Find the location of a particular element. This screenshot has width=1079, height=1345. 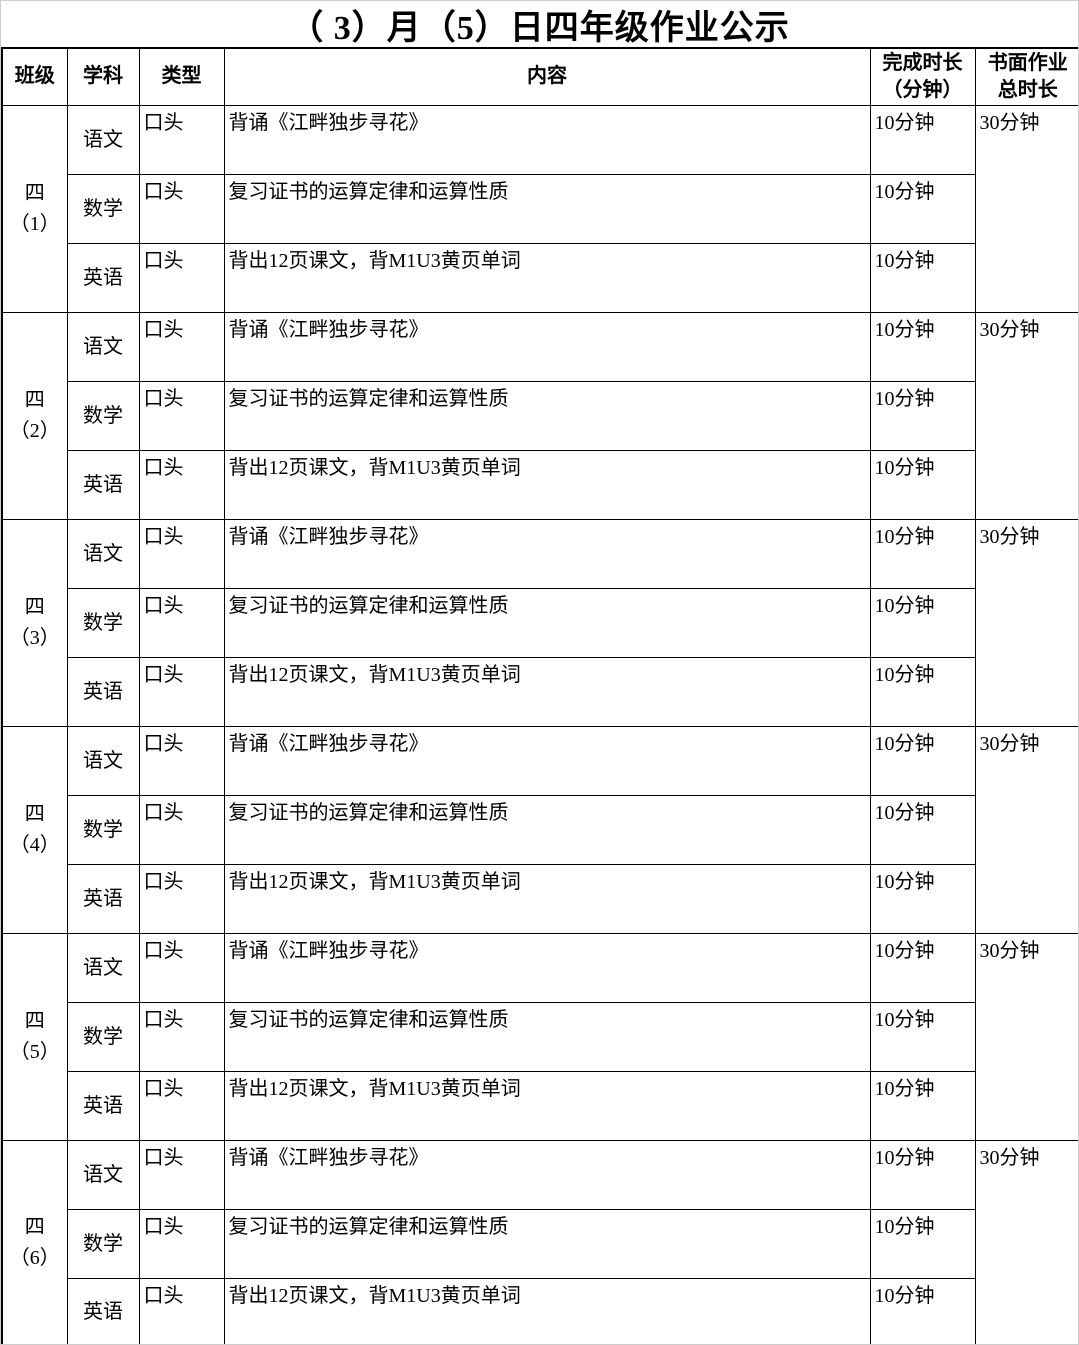

page-title: （ 3）月（5）日四年级作业公示 is located at coordinates (539, 28).